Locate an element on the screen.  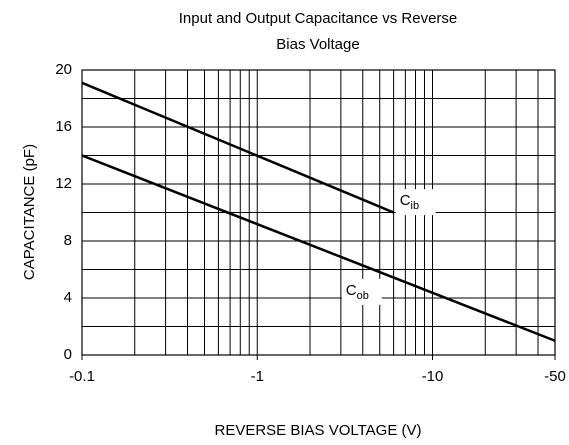
series-subscript: ob is located at coordinates (363, 296).